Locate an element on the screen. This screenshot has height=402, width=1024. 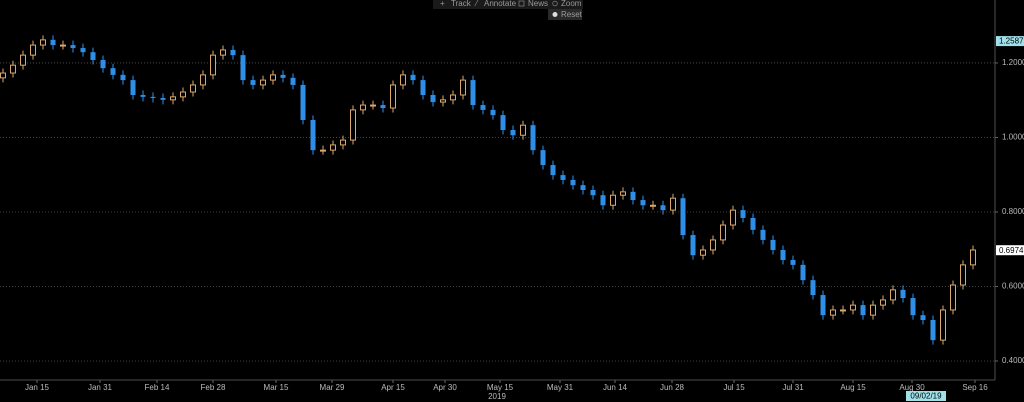
crosshair-date-bg is located at coordinates (926, 396).